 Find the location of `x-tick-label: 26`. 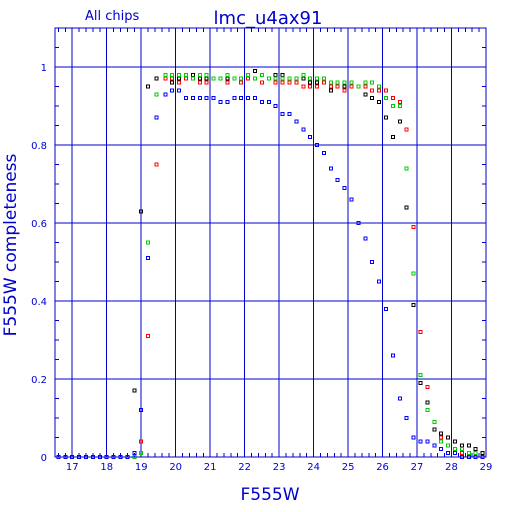

x-tick-label: 26 is located at coordinates (382, 467).